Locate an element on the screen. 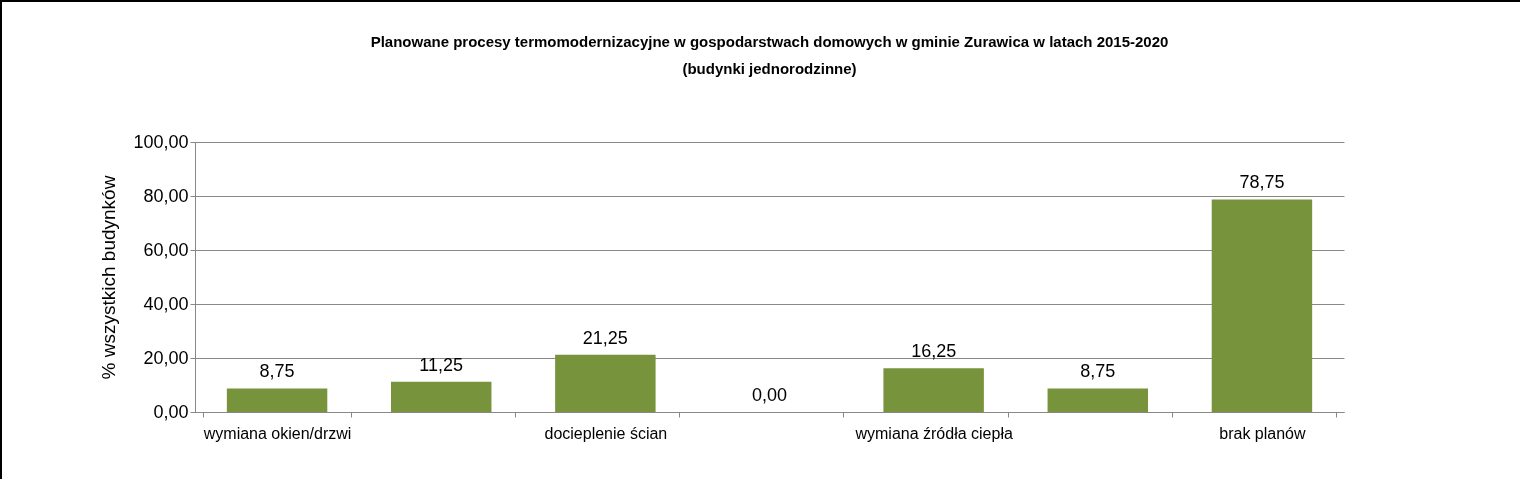 The height and width of the screenshot is (479, 1520). x-tick-label: wymiana okien/drzwi is located at coordinates (277, 433).